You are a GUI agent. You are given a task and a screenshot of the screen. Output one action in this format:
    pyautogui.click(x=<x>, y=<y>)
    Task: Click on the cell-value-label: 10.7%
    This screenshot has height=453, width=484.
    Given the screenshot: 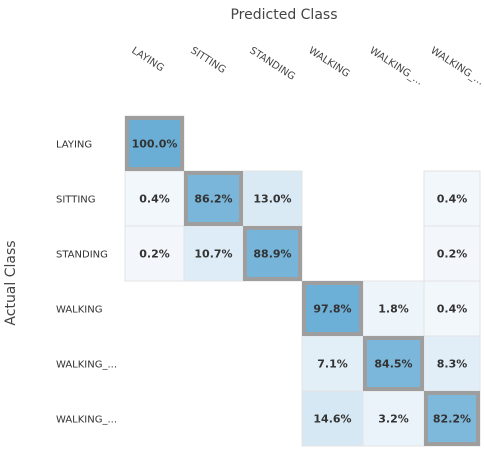 What is the action you would take?
    pyautogui.click(x=213, y=254)
    